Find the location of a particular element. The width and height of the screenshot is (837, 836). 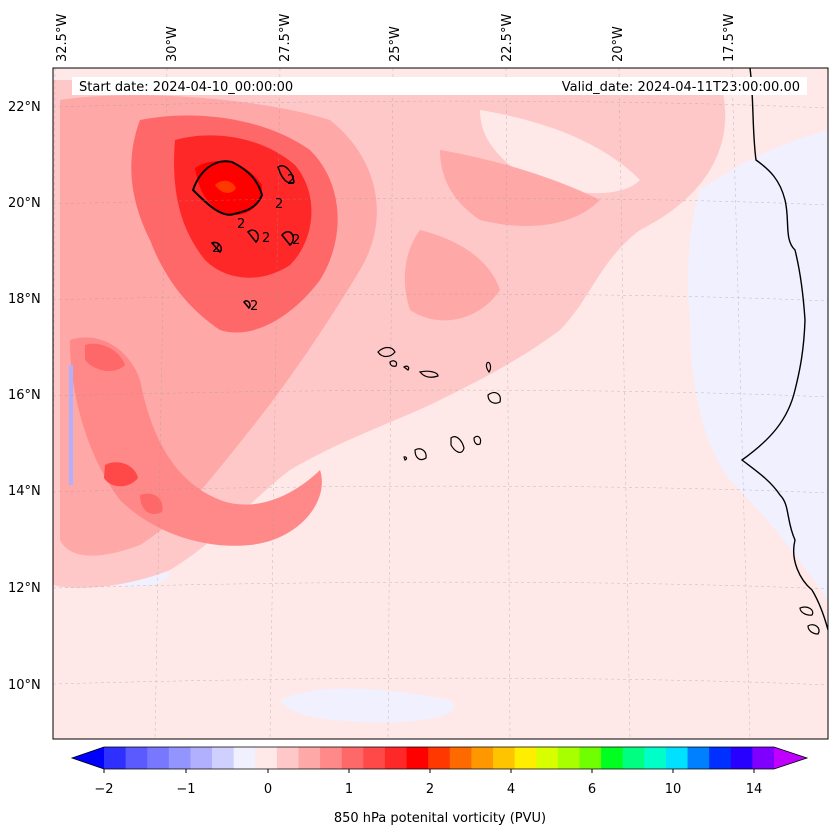

lon-label: 17.5°W is located at coordinates (729, 38).